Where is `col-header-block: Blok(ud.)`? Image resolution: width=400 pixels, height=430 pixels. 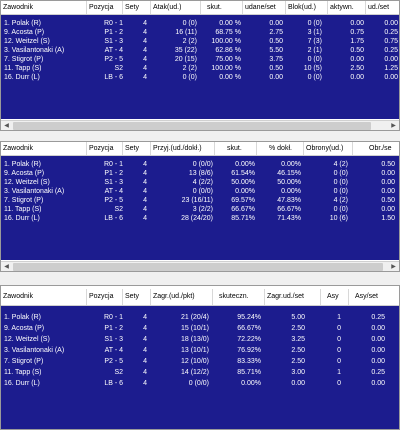 col-header-block: Blok(ud.) is located at coordinates (307, 7).